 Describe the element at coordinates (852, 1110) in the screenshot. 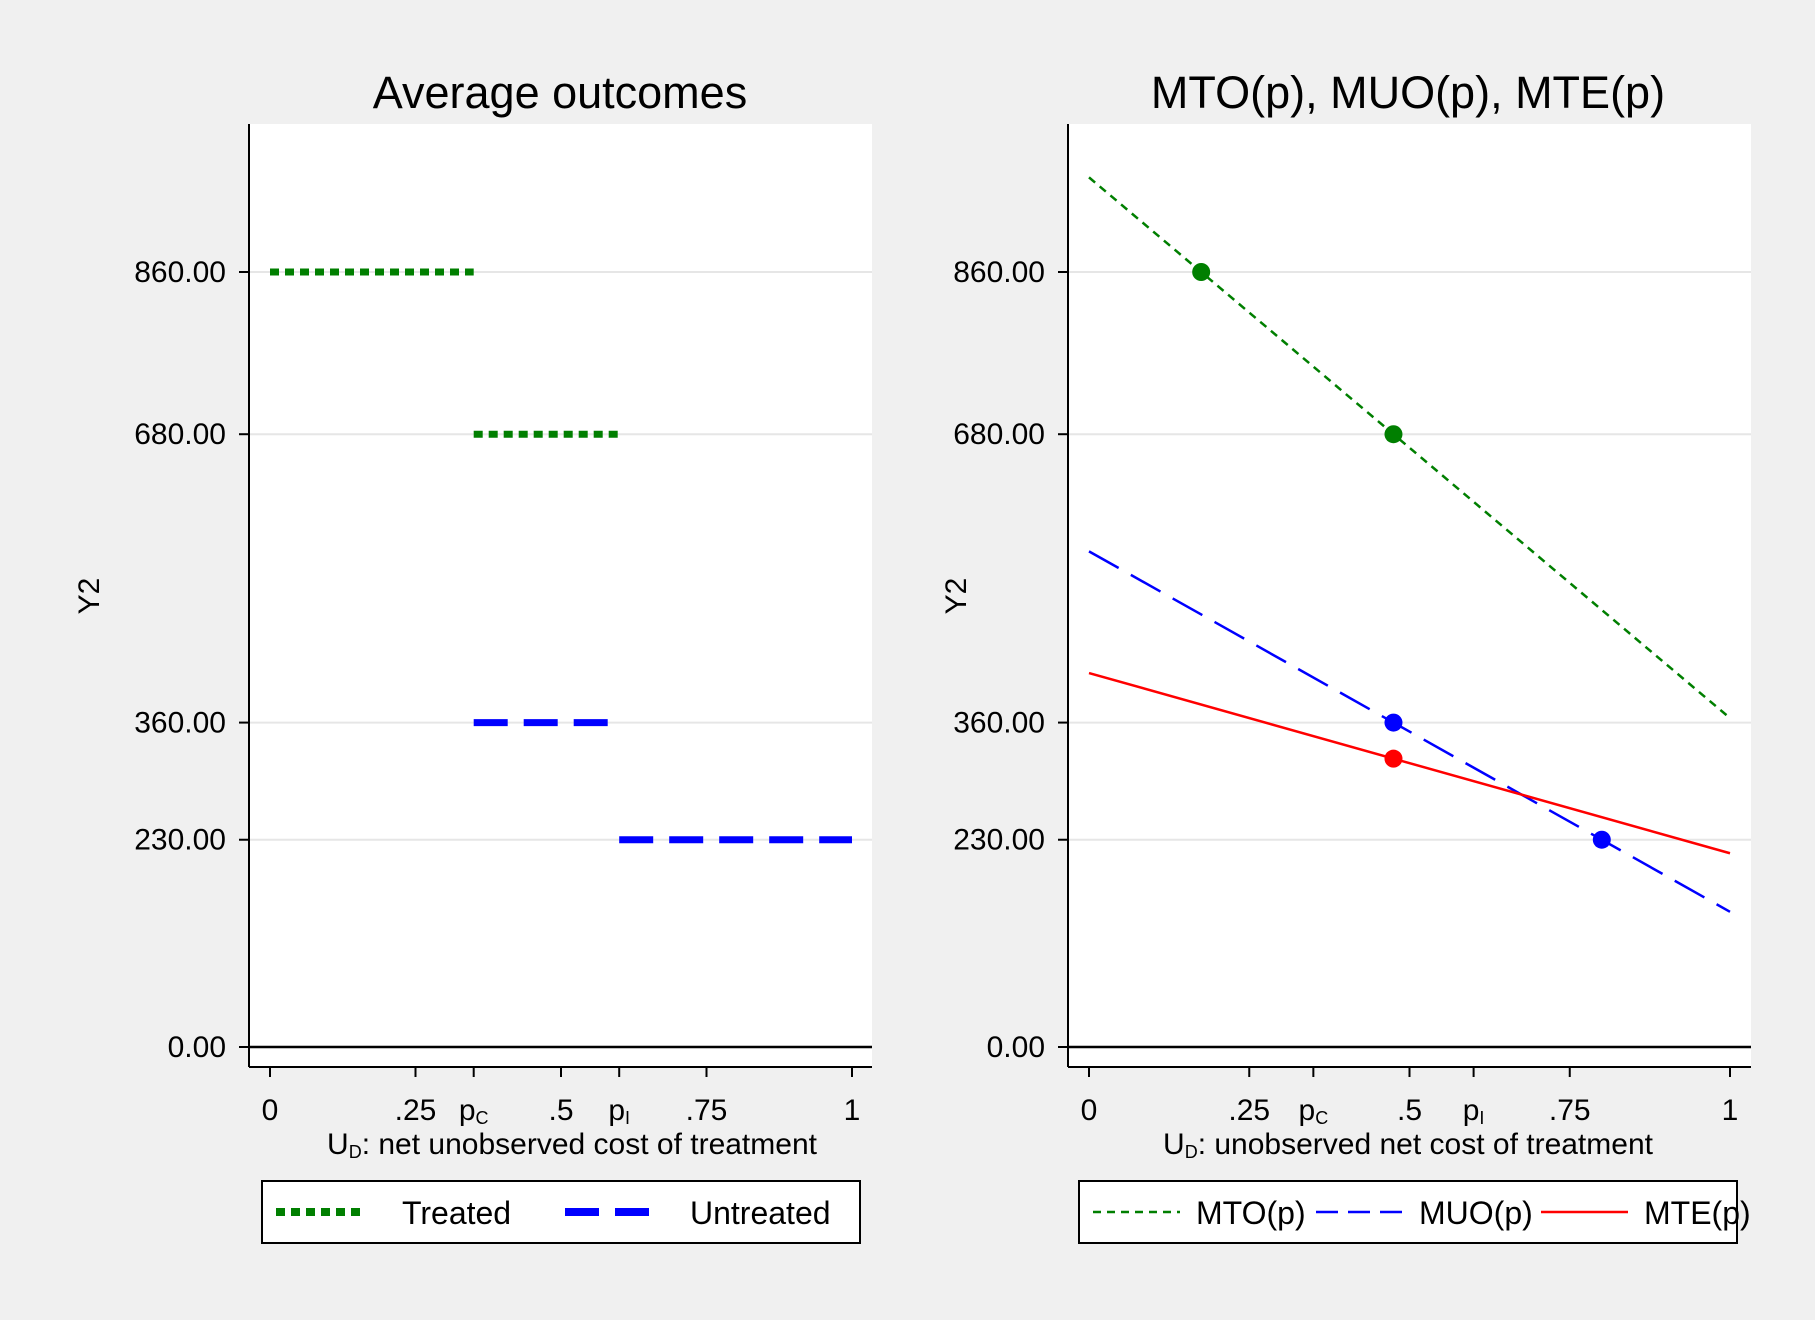

I see `left-x-tick-label: 1` at that location.